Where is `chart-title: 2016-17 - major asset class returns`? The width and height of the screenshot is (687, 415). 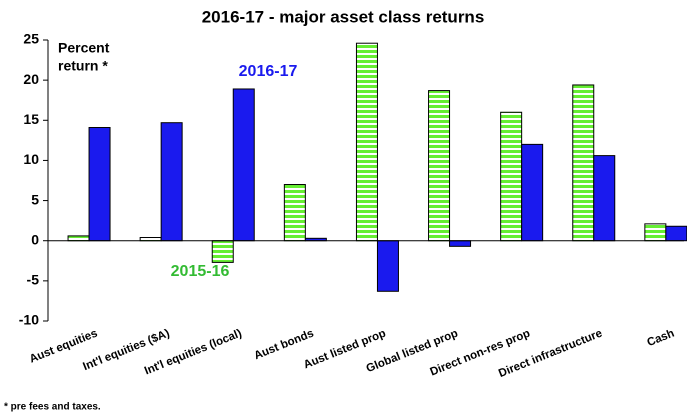 chart-title: 2016-17 - major asset class returns is located at coordinates (343, 16).